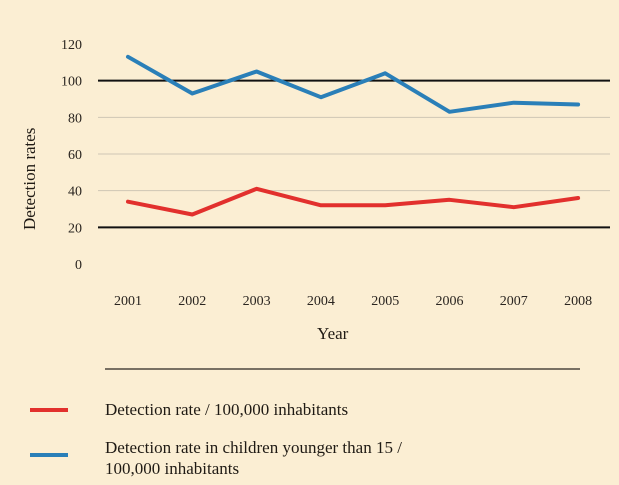 The width and height of the screenshot is (619, 485). I want to click on y-tick-label: 0, so click(78, 265).